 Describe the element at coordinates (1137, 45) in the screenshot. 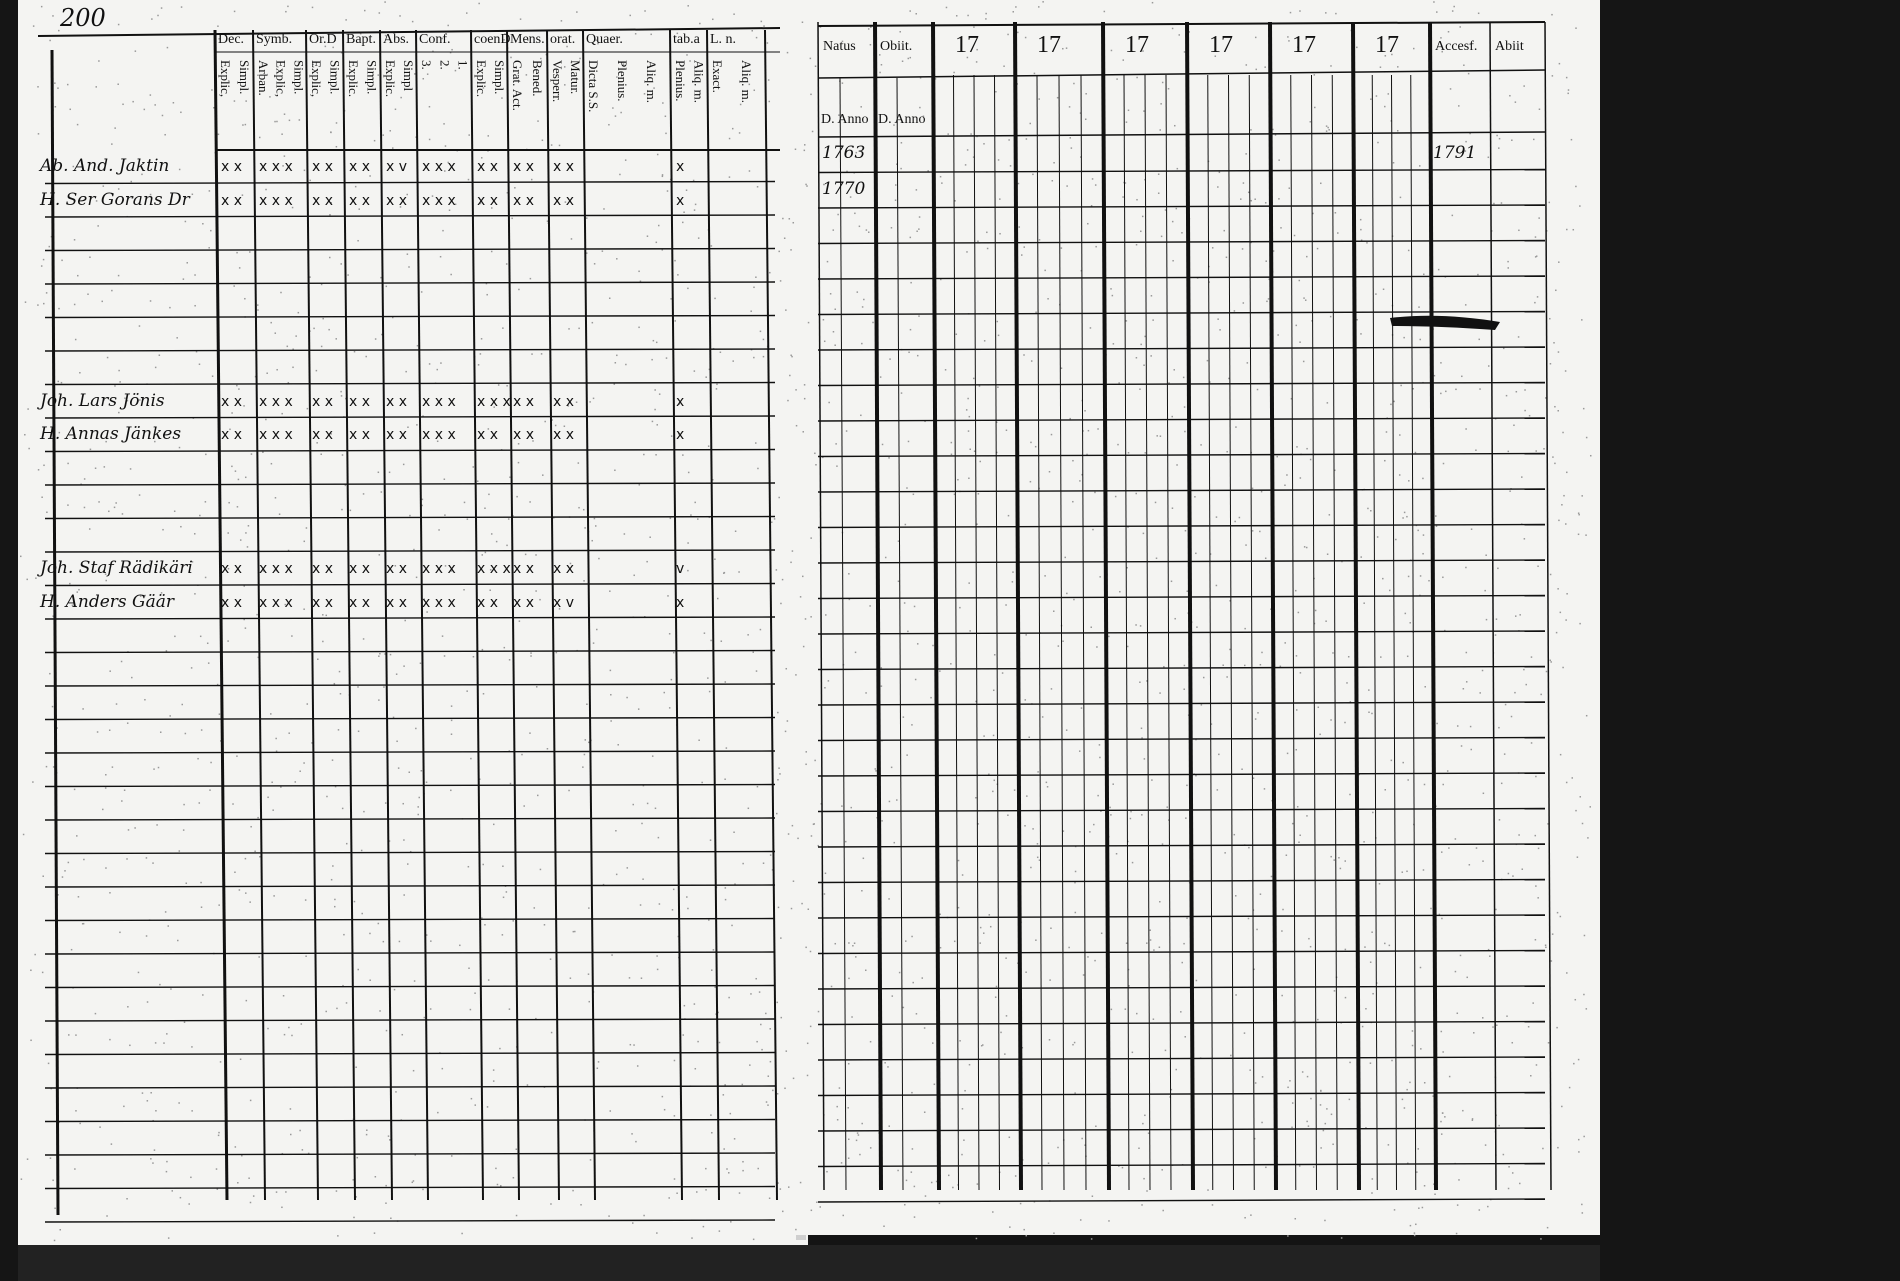

I see `column-header: 17` at that location.